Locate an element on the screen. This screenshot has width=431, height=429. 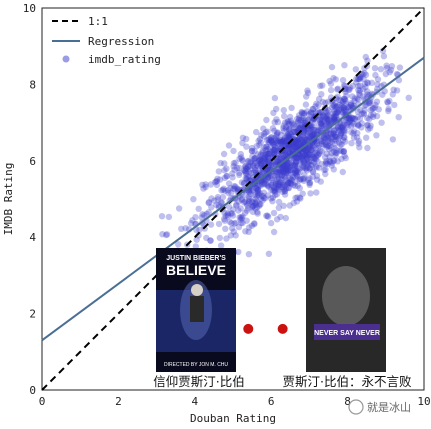
y-tick-label: 8 is located at coordinates (32, 84).